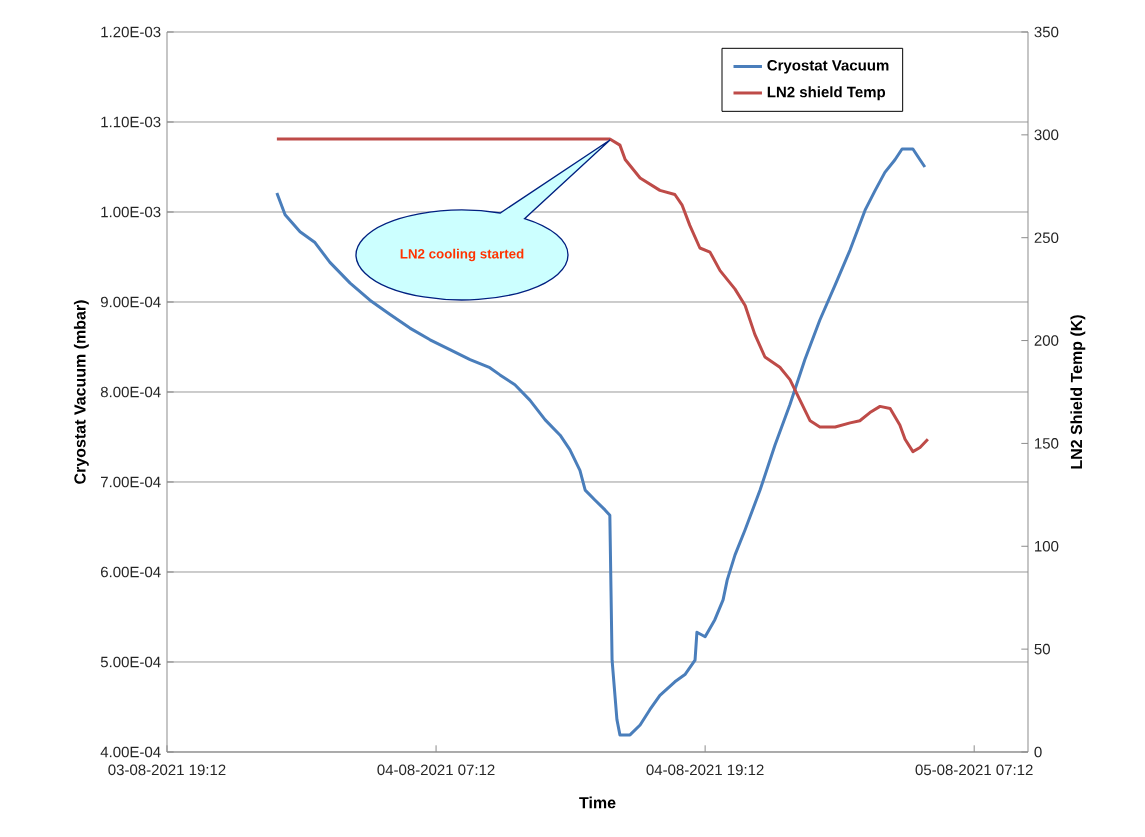 This screenshot has width=1145, height=837. What do you see at coordinates (130, 302) in the screenshot?
I see `y-tick-label: 9.00E-04` at bounding box center [130, 302].